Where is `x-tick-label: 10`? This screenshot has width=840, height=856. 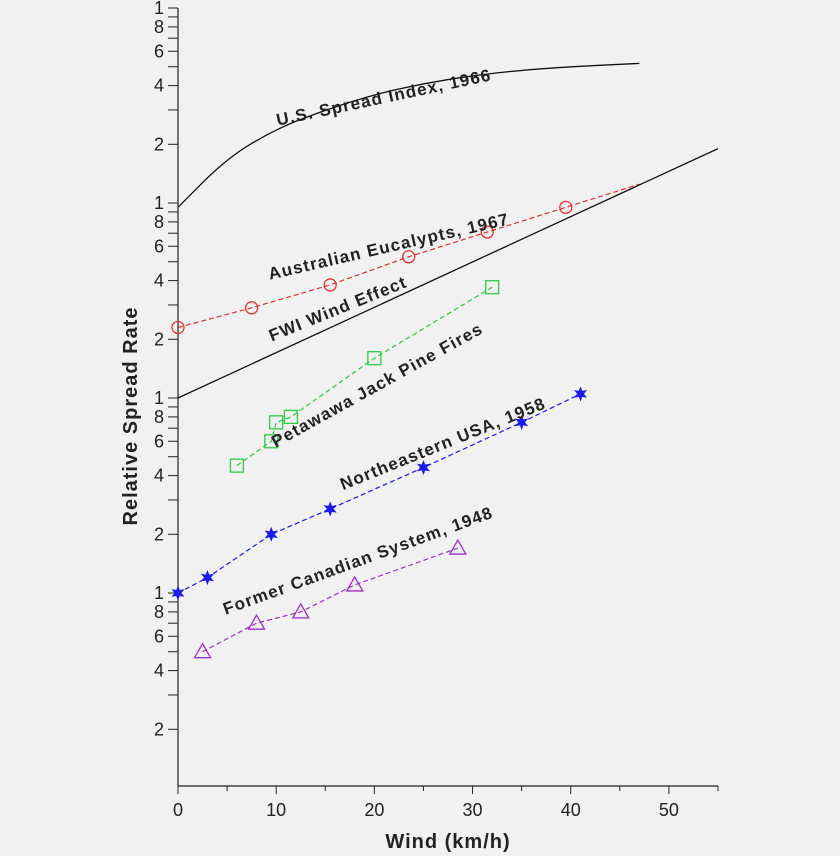 x-tick-label: 10 is located at coordinates (276, 810).